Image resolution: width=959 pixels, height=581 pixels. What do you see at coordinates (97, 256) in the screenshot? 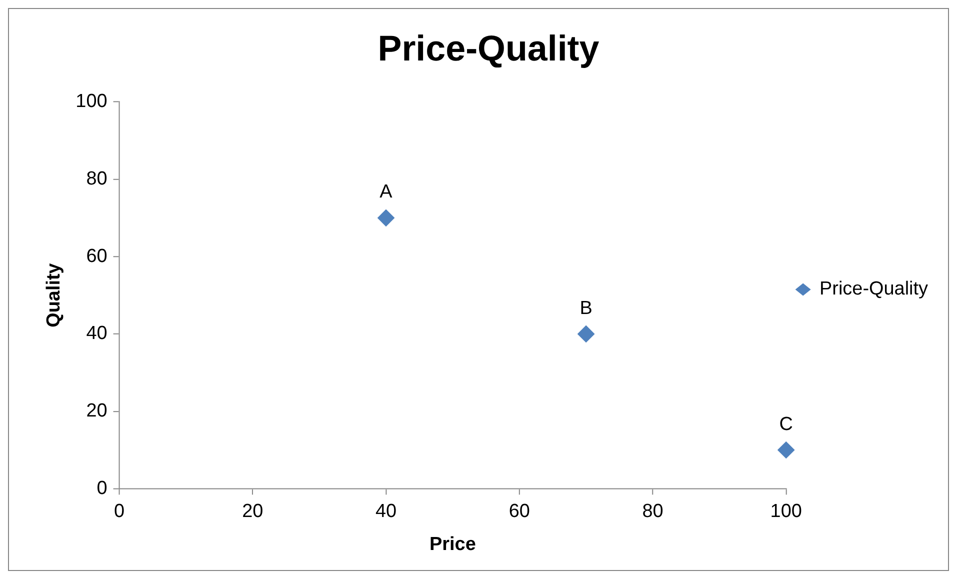
I see `y-tick-label: 60` at bounding box center [97, 256].